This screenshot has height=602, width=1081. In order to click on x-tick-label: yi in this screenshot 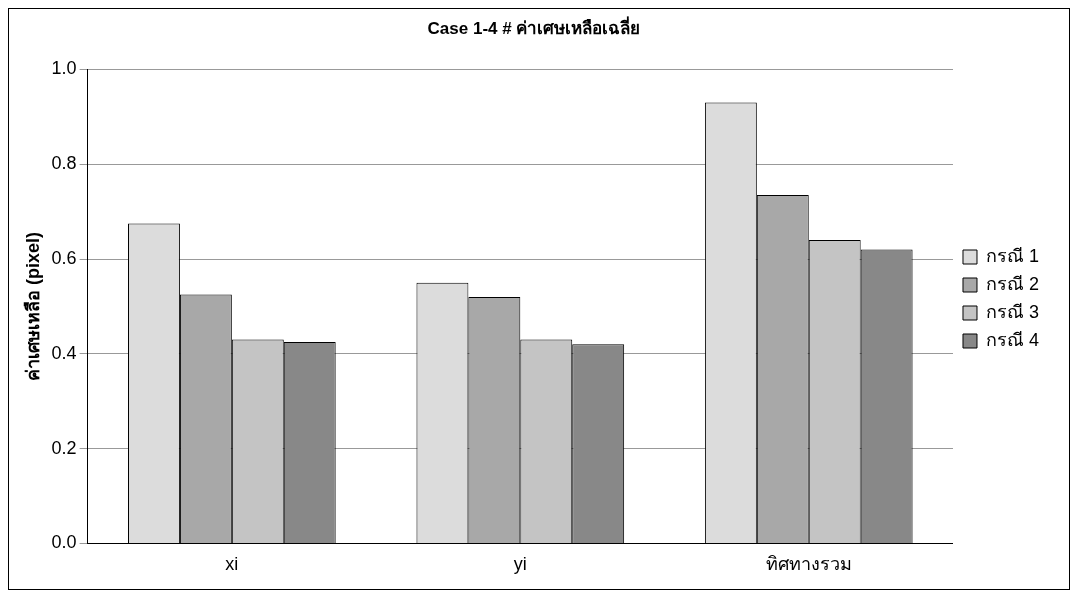, I will do `click(520, 564)`.